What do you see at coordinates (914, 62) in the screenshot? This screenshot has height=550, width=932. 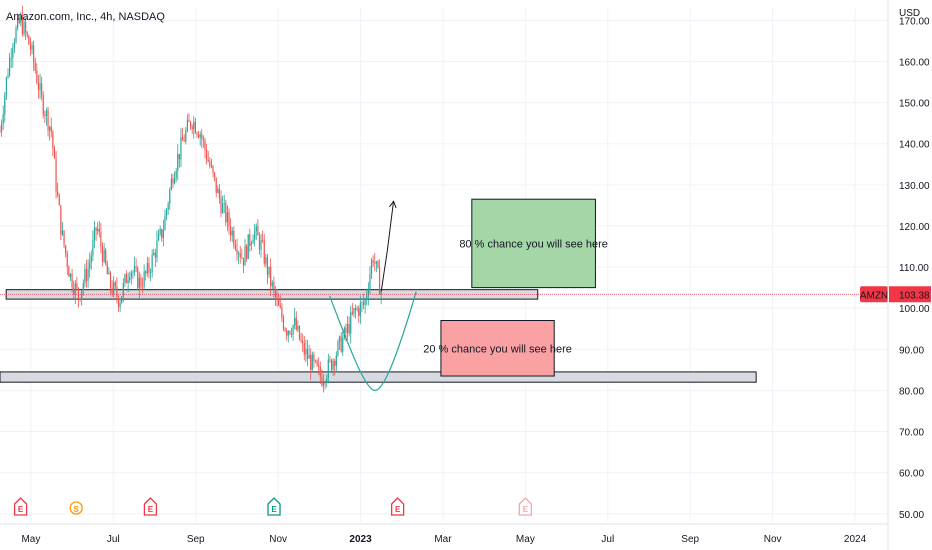 I see `y-tick-label: 160.00` at bounding box center [914, 62].